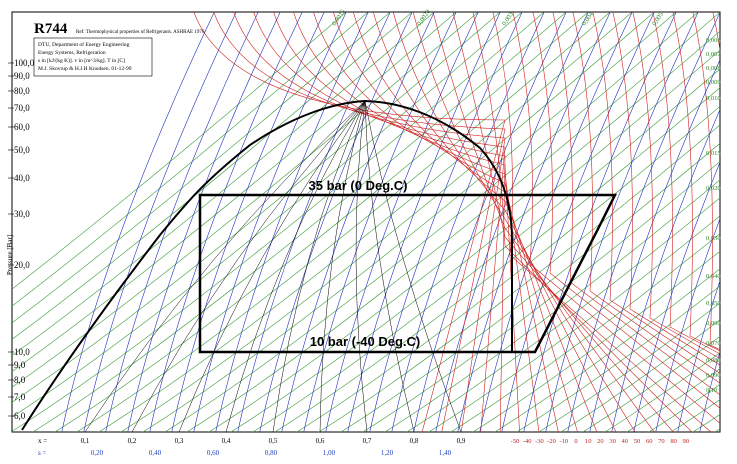  What do you see at coordinates (713, 375) in the screenshot?
I see `volume-label: 0,090` at bounding box center [713, 375].